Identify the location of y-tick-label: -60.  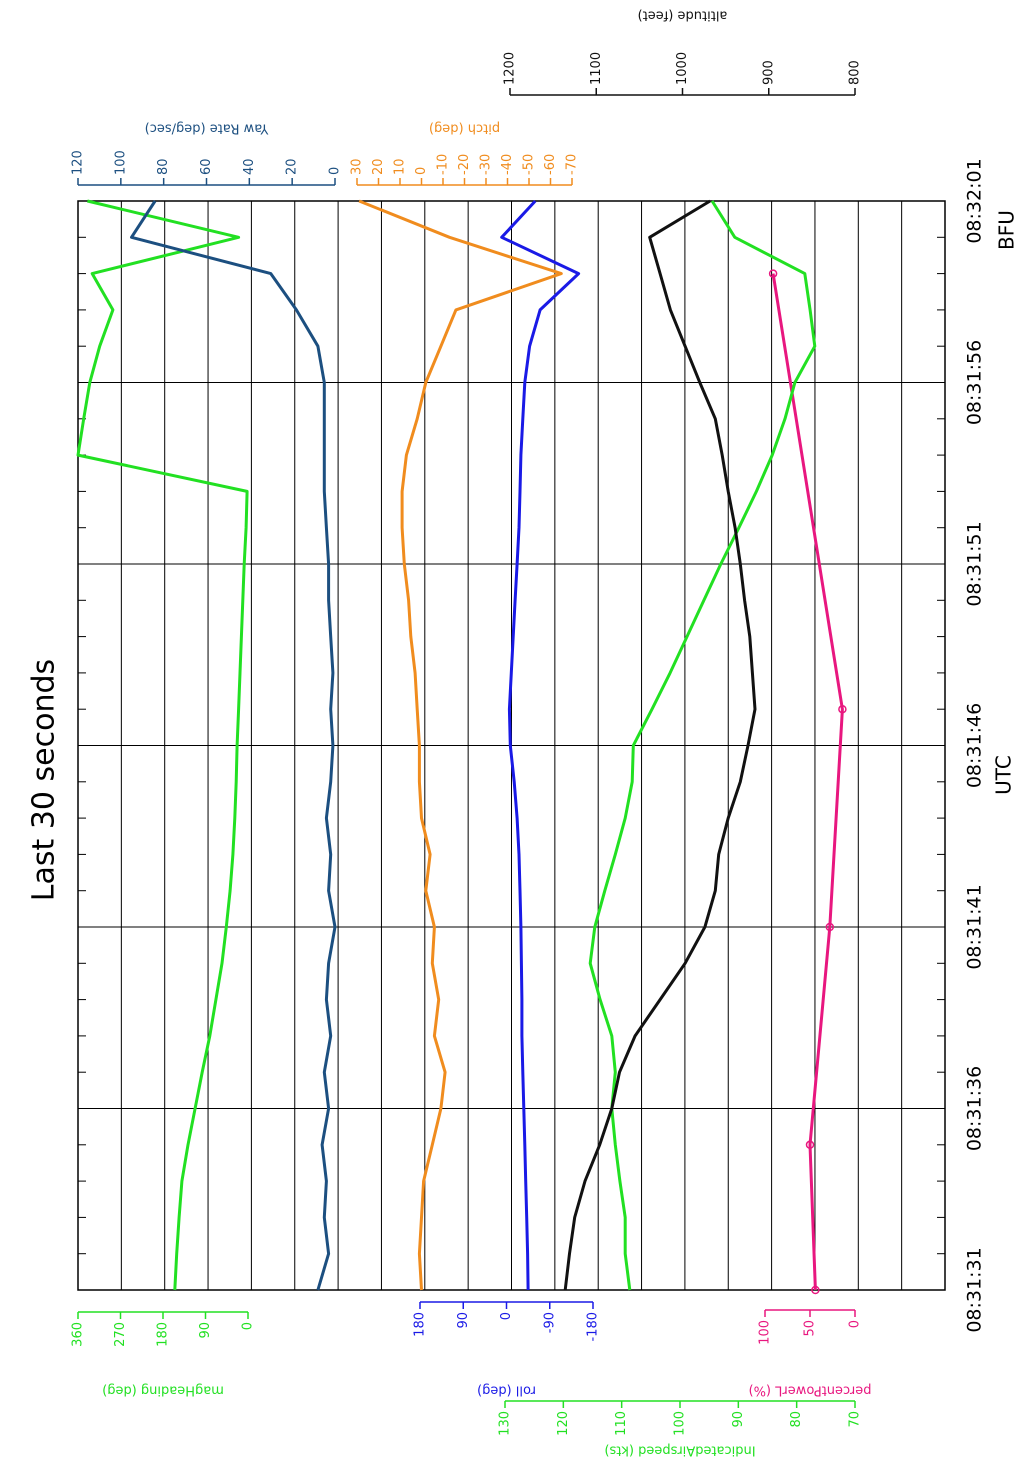
(550, 164).